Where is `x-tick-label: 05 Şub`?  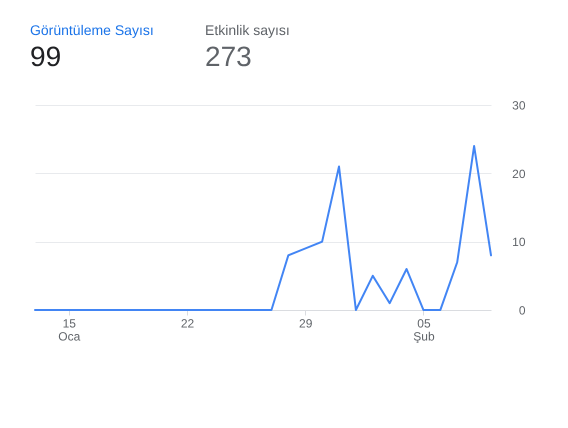 x-tick-label: 05 Şub is located at coordinates (424, 330).